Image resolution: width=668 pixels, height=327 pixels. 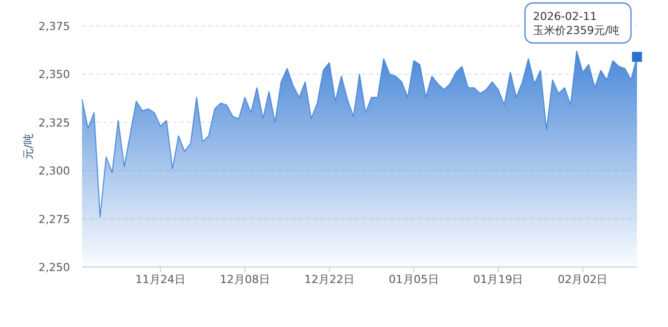 I want to click on y-tick-label: 2,275, so click(x=54, y=219).